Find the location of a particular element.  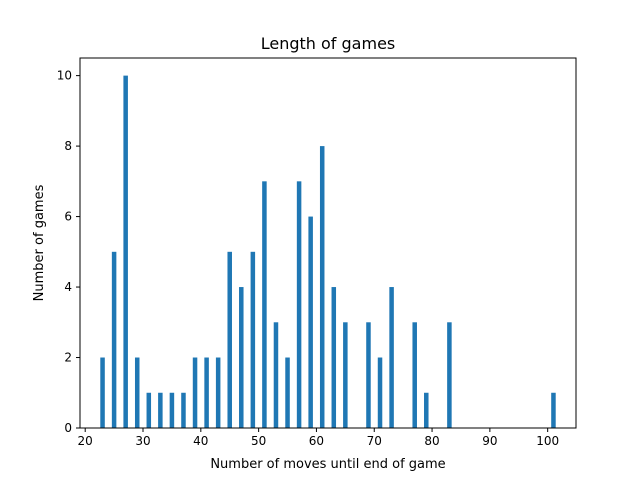

y-tick-label: 8 is located at coordinates (68, 146).